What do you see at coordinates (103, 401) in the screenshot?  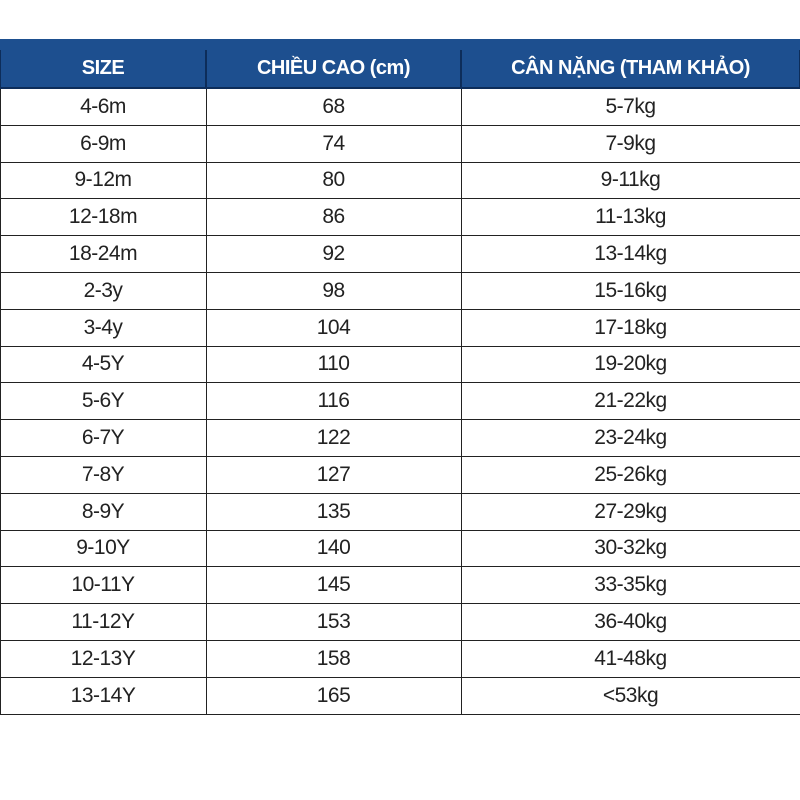 I see `size-cell: 5-6Y` at bounding box center [103, 401].